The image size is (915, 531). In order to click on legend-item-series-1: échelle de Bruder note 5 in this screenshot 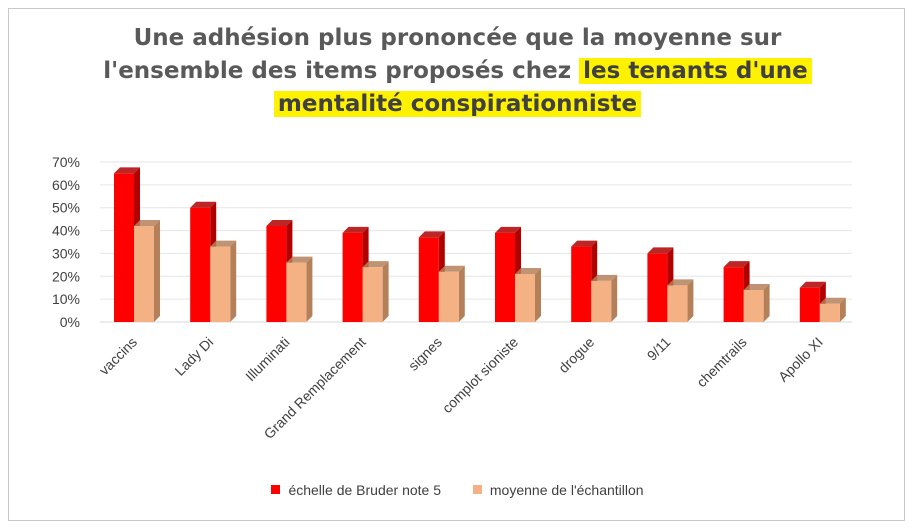, I will do `click(356, 490)`.